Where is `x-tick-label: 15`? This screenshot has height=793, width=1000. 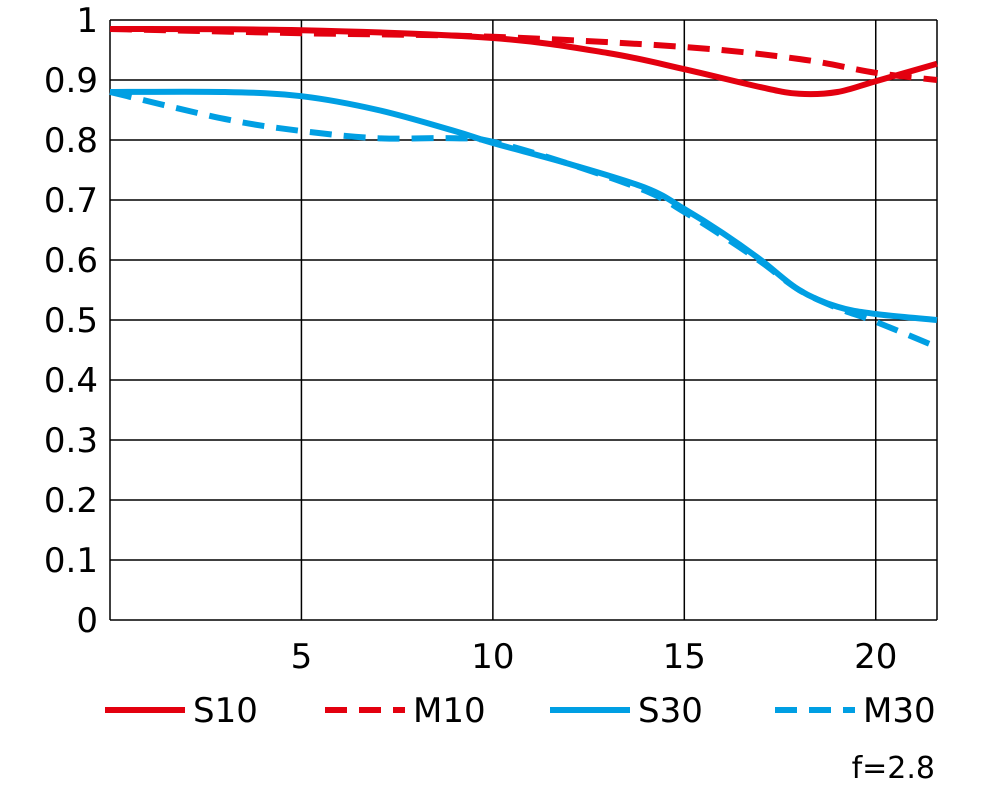
x-tick-label: 15 is located at coordinates (684, 657).